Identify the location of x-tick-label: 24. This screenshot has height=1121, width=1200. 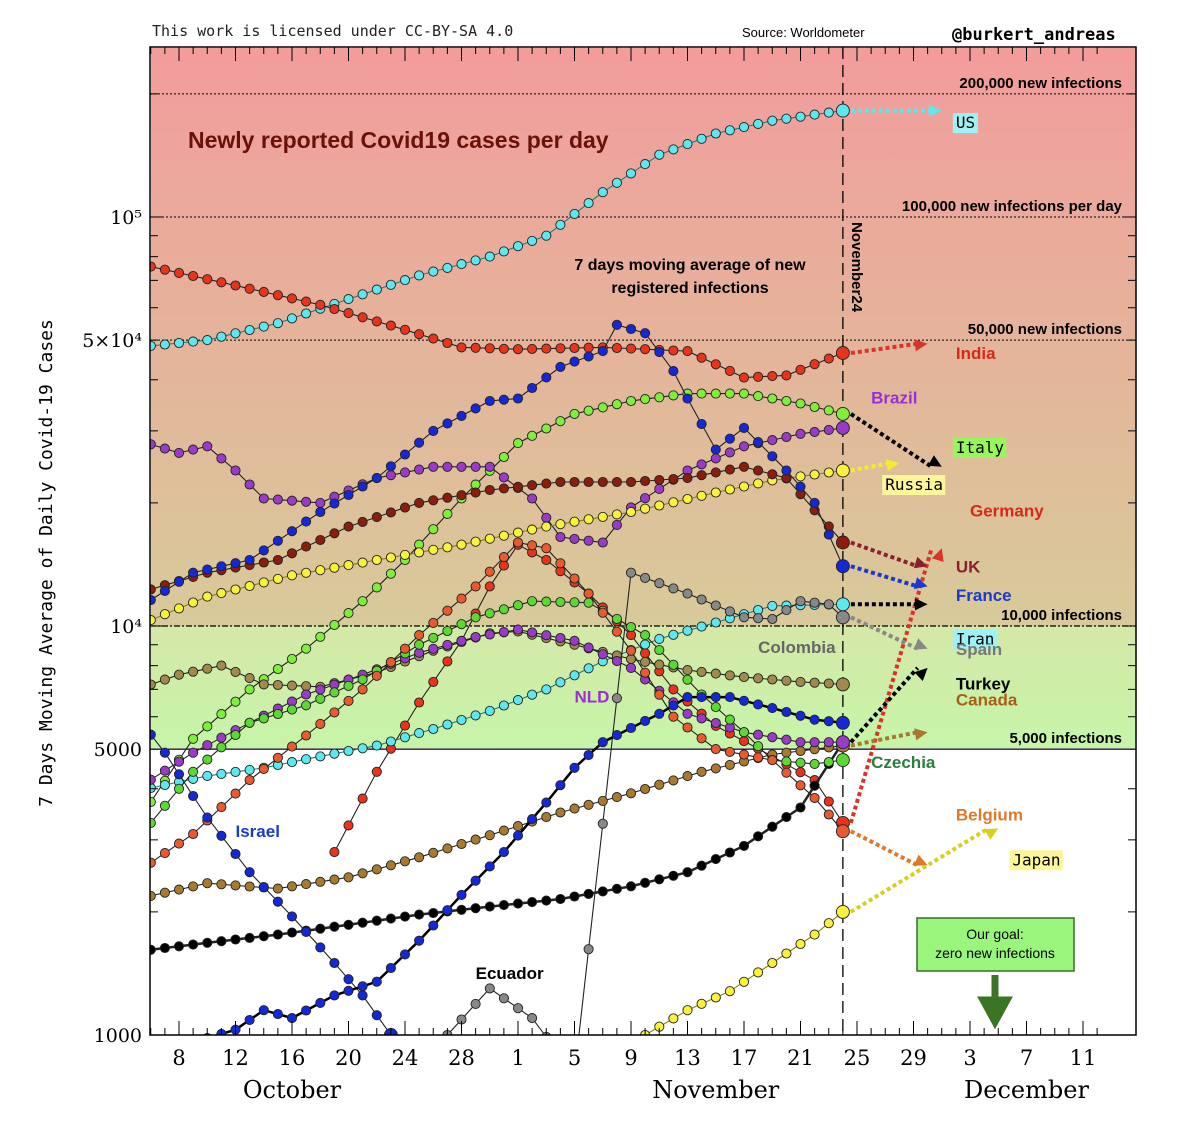
(405, 1058).